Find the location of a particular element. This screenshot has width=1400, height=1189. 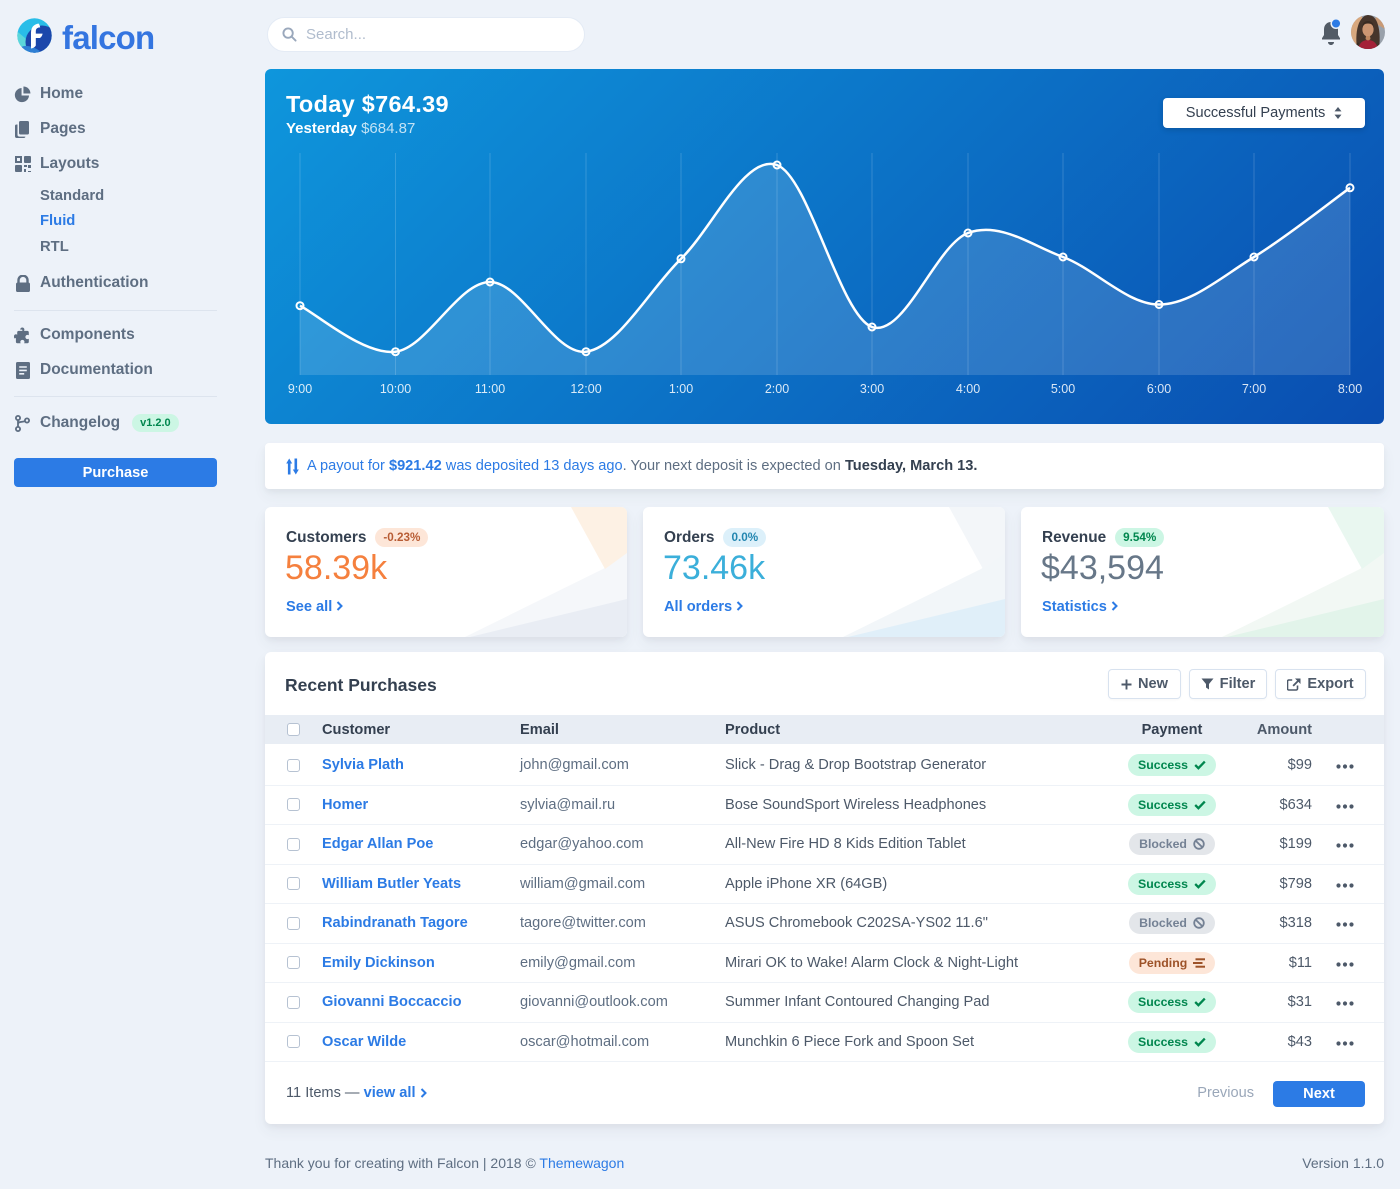

svg-text: 11:00 is located at coordinates (490, 389).